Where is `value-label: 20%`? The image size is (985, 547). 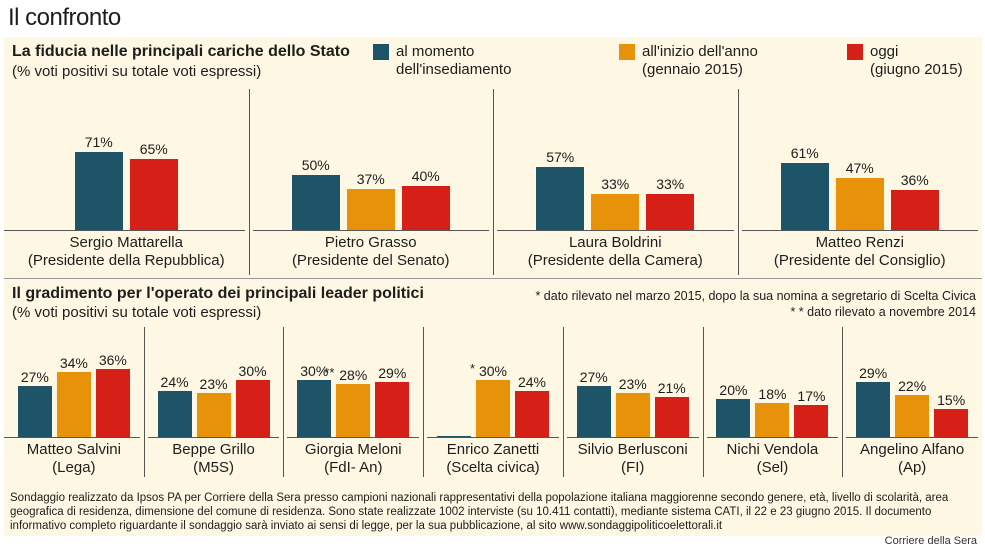
value-label: 20% is located at coordinates (733, 390).